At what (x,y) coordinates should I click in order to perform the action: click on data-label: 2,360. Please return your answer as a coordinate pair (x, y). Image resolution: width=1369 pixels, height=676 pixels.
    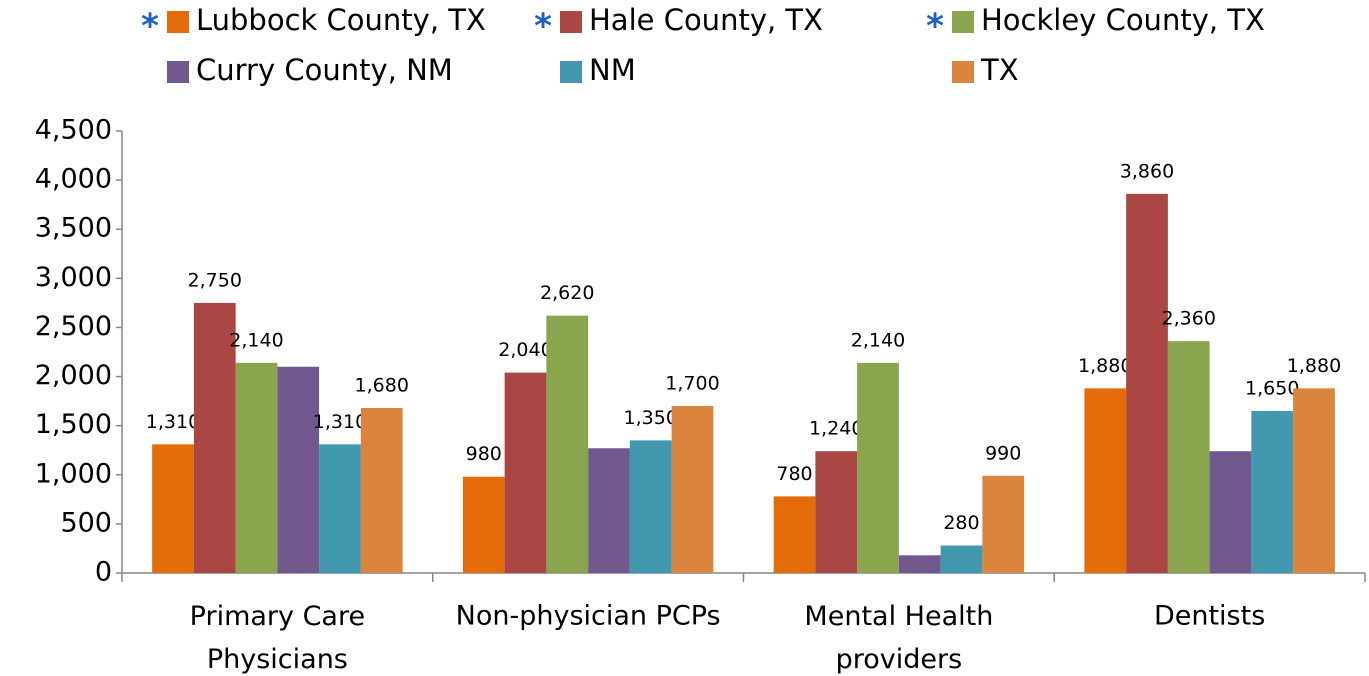
    Looking at the image, I should click on (1189, 319).